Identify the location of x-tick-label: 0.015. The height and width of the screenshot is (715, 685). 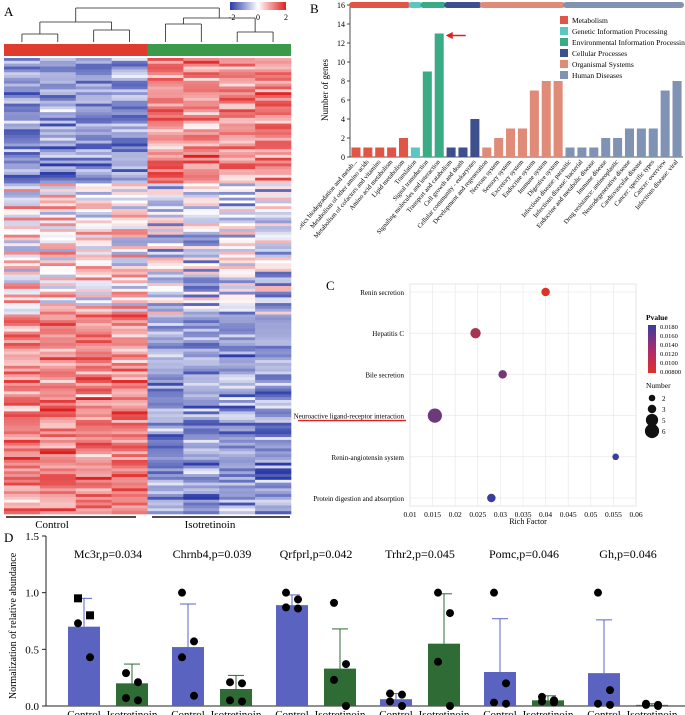
(432, 514).